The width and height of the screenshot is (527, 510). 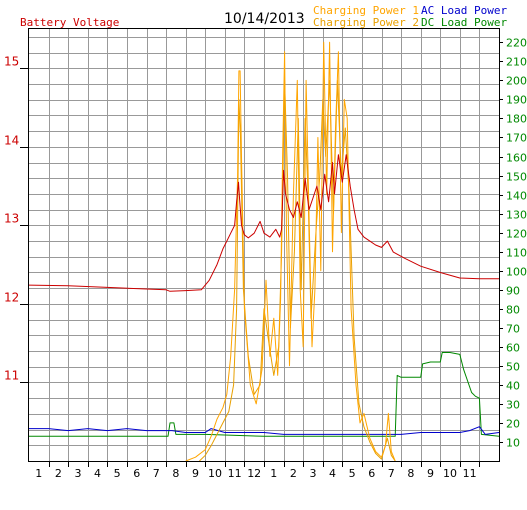 What do you see at coordinates (366, 22) in the screenshot?
I see `legend-charging-power-2: Charging Power 2` at bounding box center [366, 22].